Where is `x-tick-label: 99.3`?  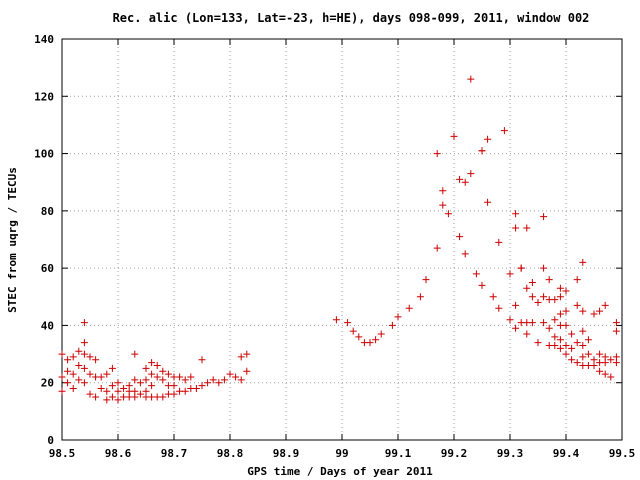 x-tick-label: 99.3 is located at coordinates (510, 453).